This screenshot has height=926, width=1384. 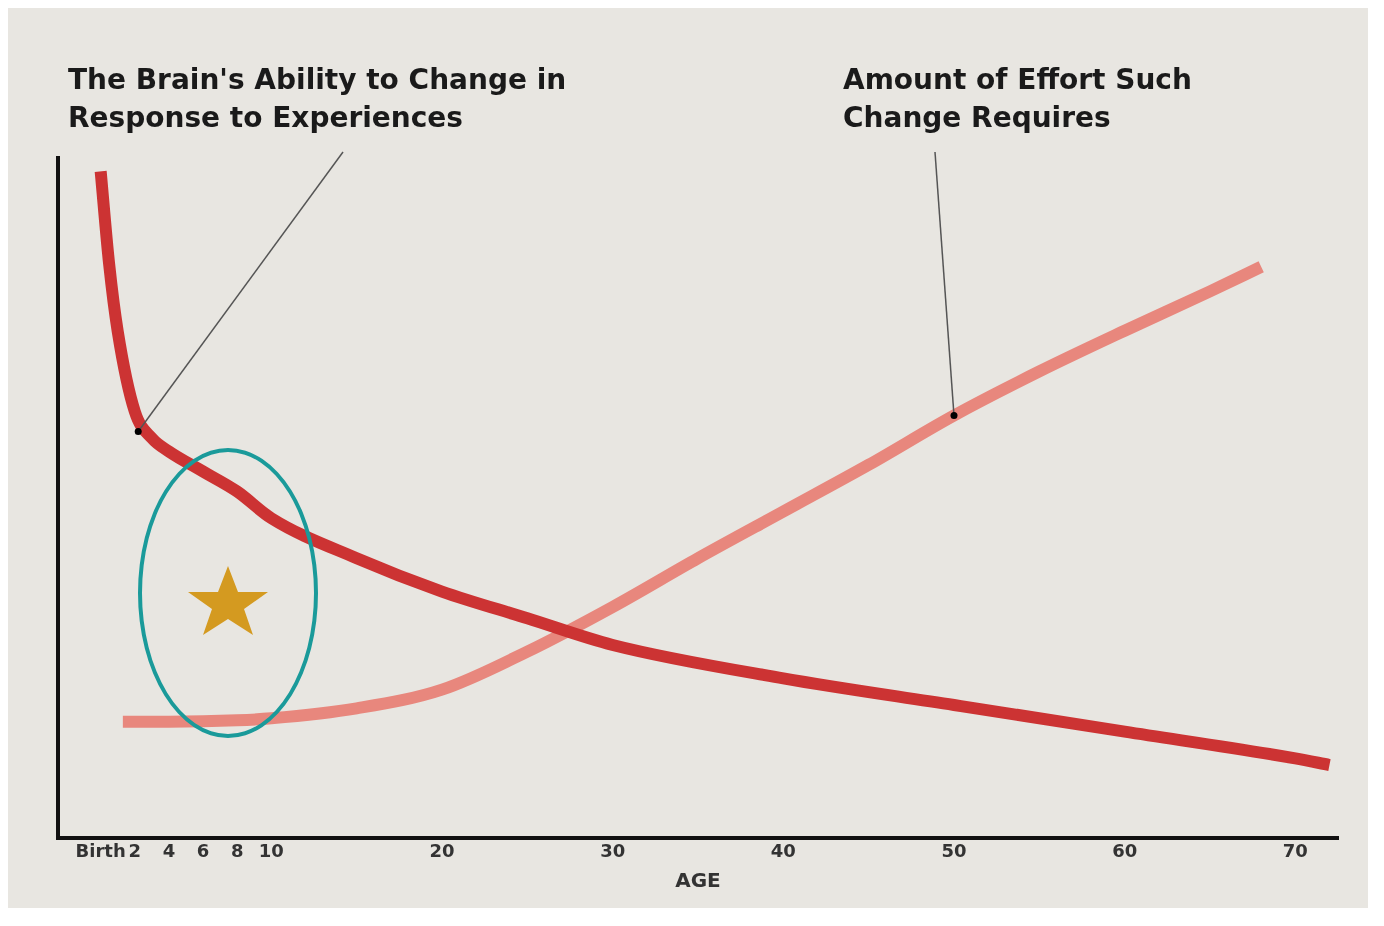 I want to click on x-axis-title: AGE, so click(x=698, y=880).